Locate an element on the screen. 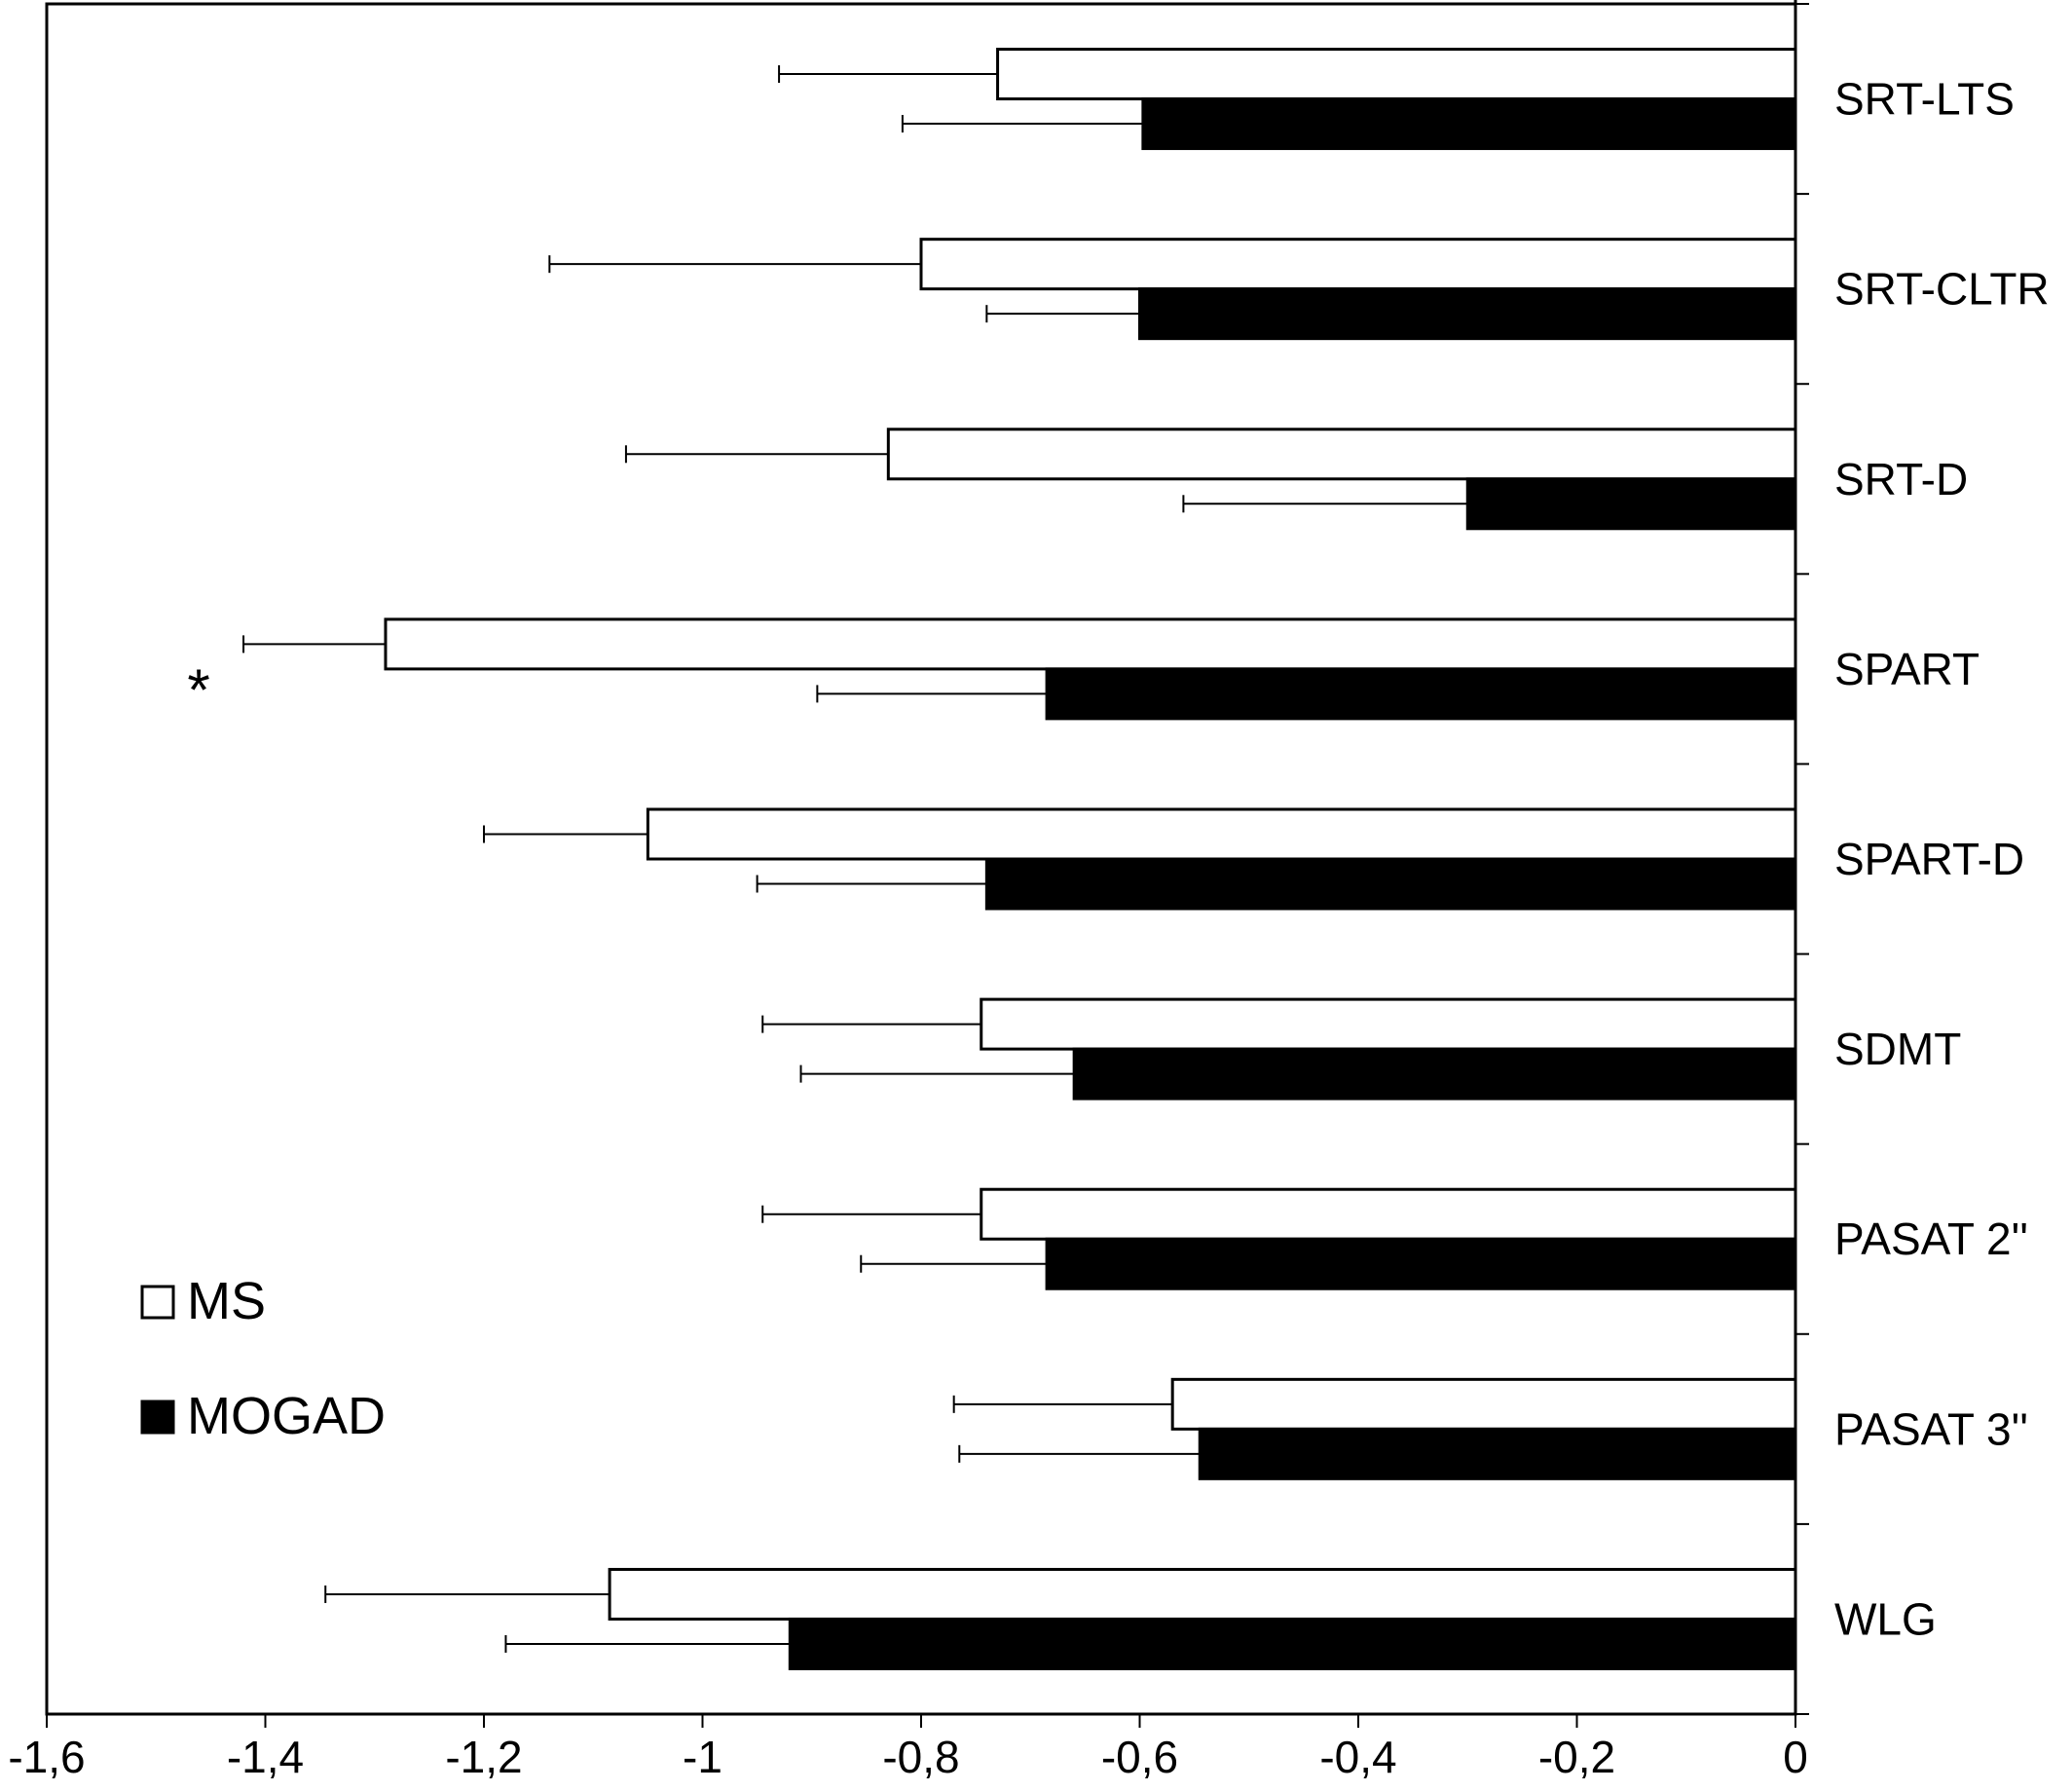 The width and height of the screenshot is (2072, 1792). x-axis: -1,6 -1,4 -1,2 -1 -0,8 -0,6 -0,4 -0,2 0 is located at coordinates (908, 1748).